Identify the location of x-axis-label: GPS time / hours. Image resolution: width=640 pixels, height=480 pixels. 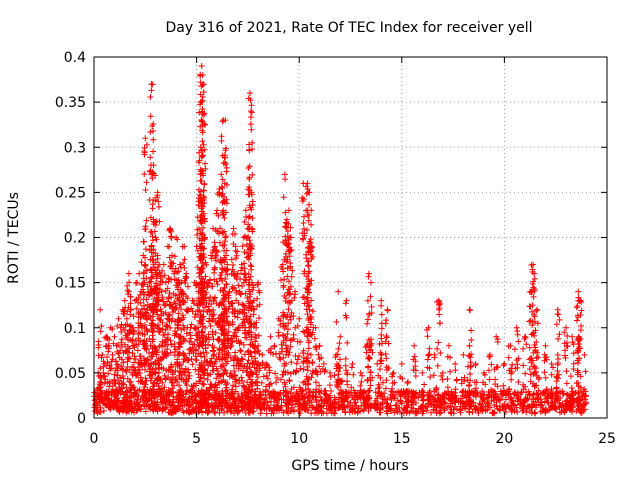
(349, 466).